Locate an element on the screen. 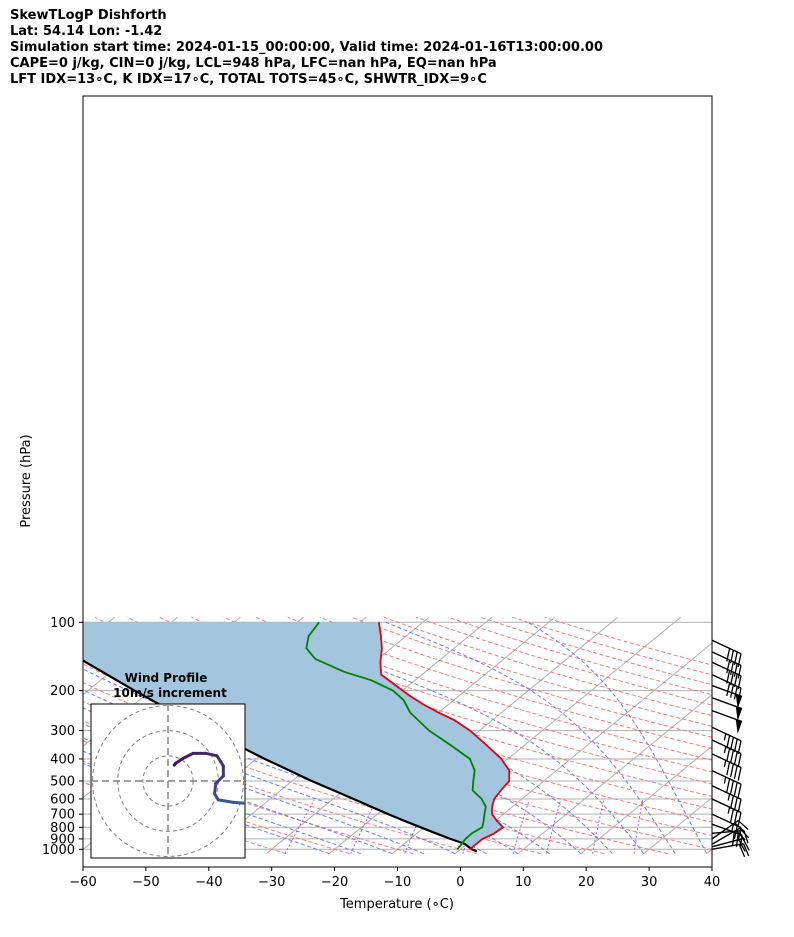 This screenshot has width=794, height=937. x-tick-label: −30 is located at coordinates (271, 882).